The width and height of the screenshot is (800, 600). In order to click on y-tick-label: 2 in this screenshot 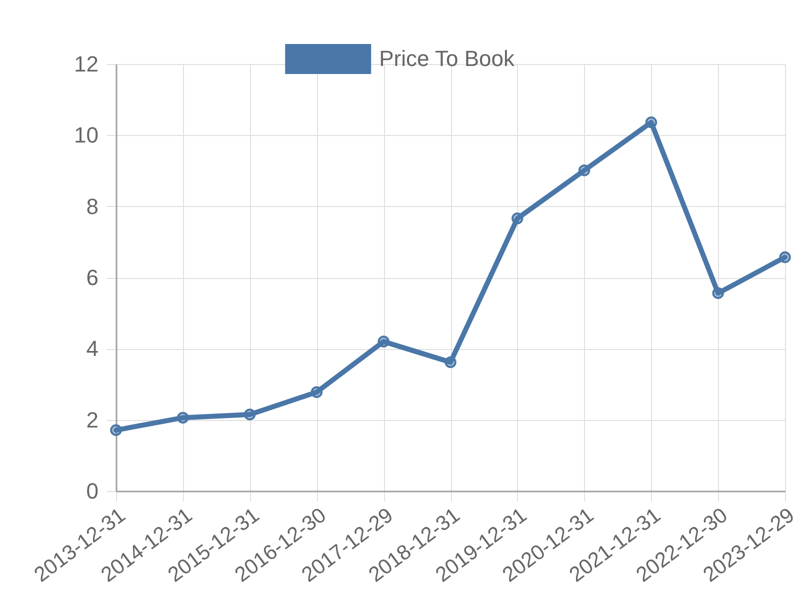, I will do `click(92, 419)`.